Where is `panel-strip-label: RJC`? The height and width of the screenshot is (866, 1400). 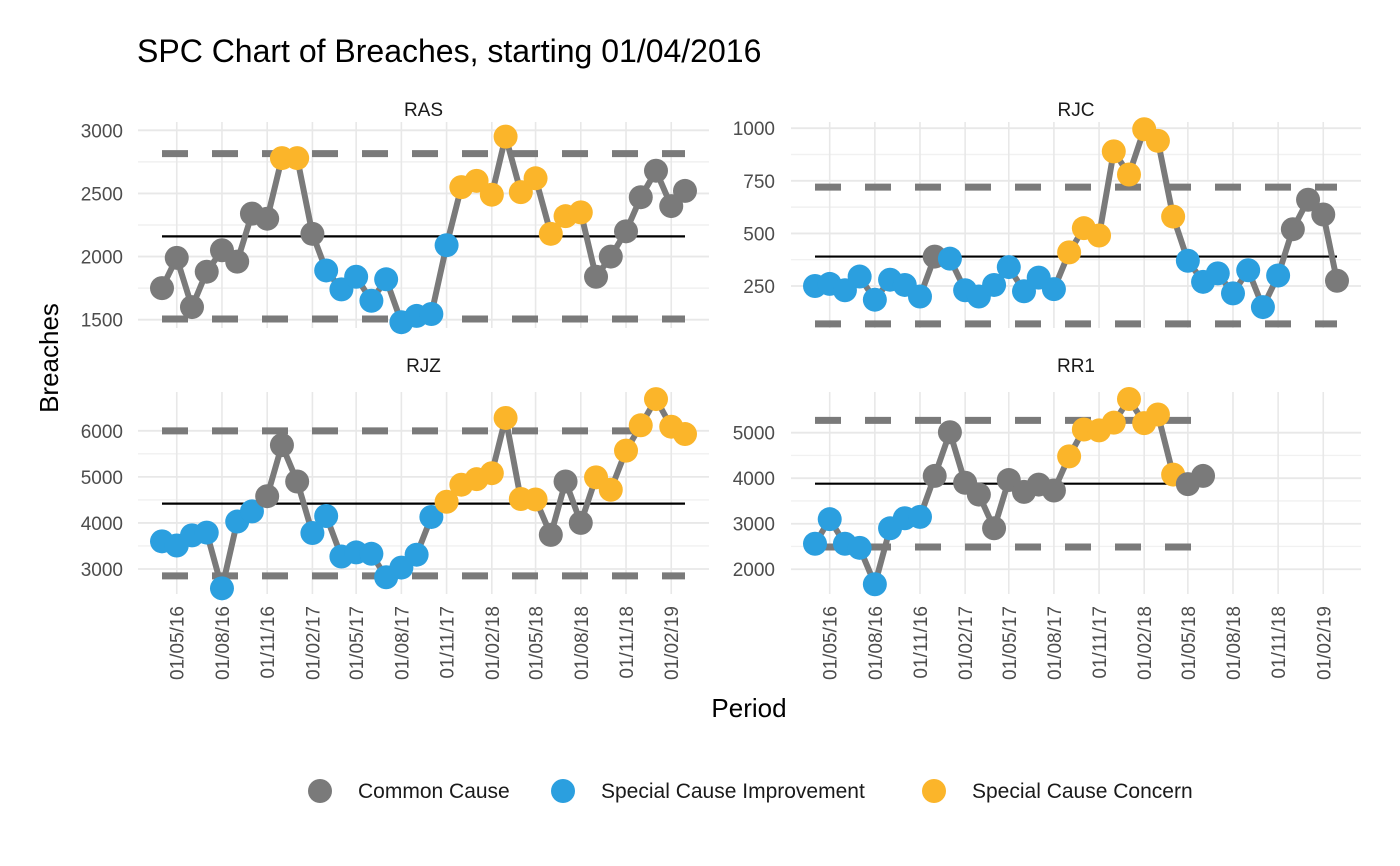 panel-strip-label: RJC is located at coordinates (1076, 110).